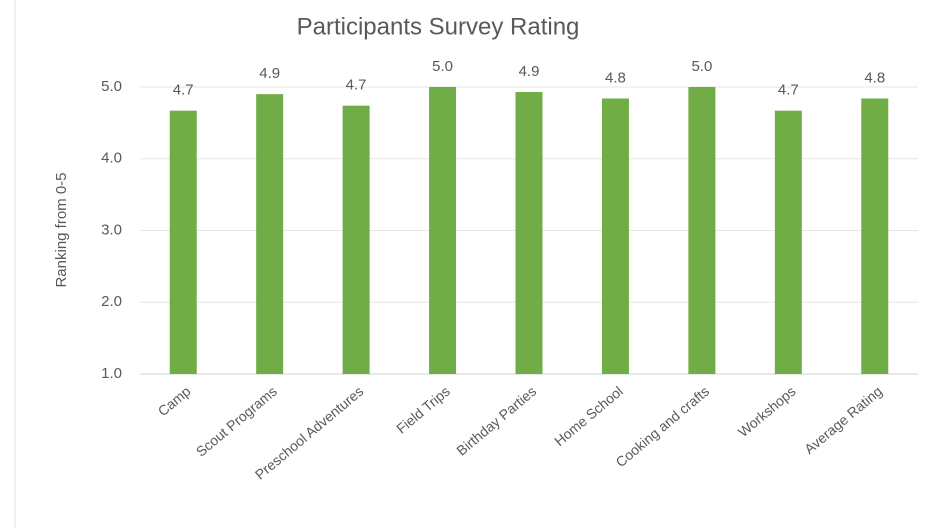  What do you see at coordinates (111, 86) in the screenshot?
I see `y-tick-label: 5.0` at bounding box center [111, 86].